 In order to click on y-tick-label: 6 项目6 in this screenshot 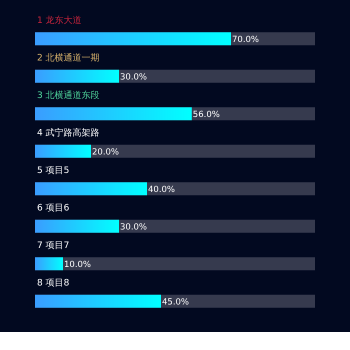, I will do `click(53, 208)`.